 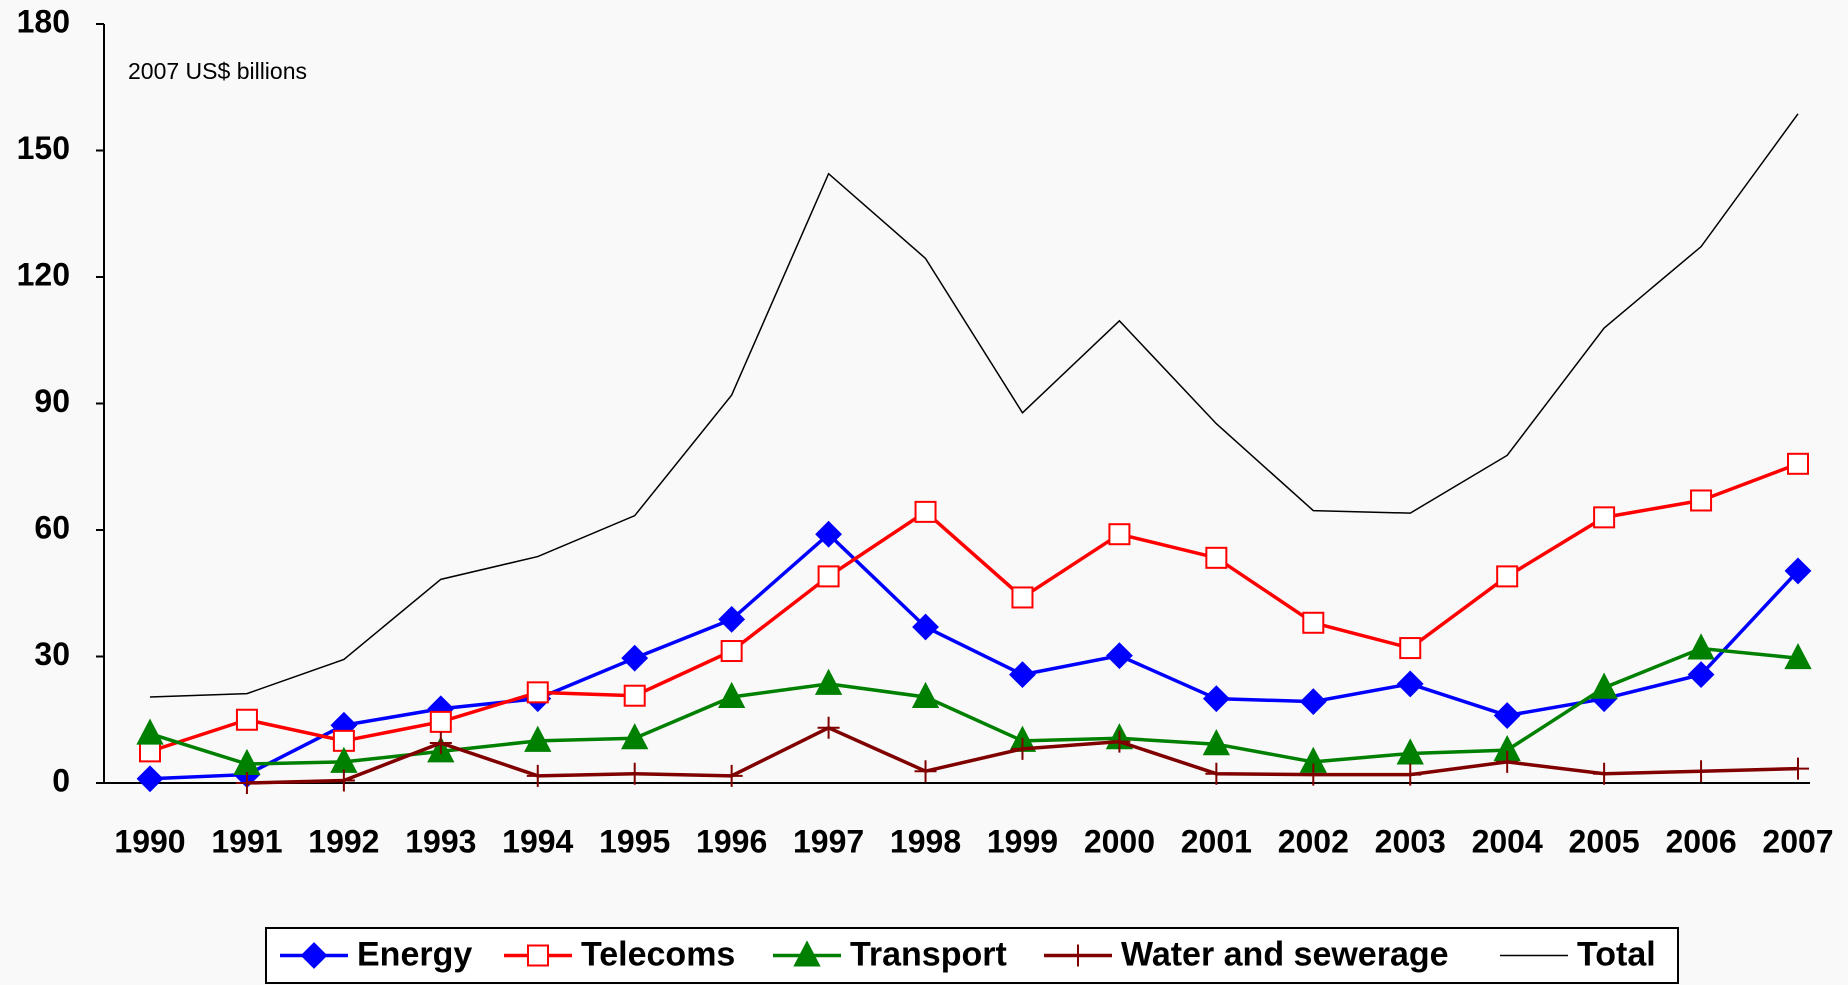 I want to click on annotation: 2007 US$ billions, so click(x=217, y=71).